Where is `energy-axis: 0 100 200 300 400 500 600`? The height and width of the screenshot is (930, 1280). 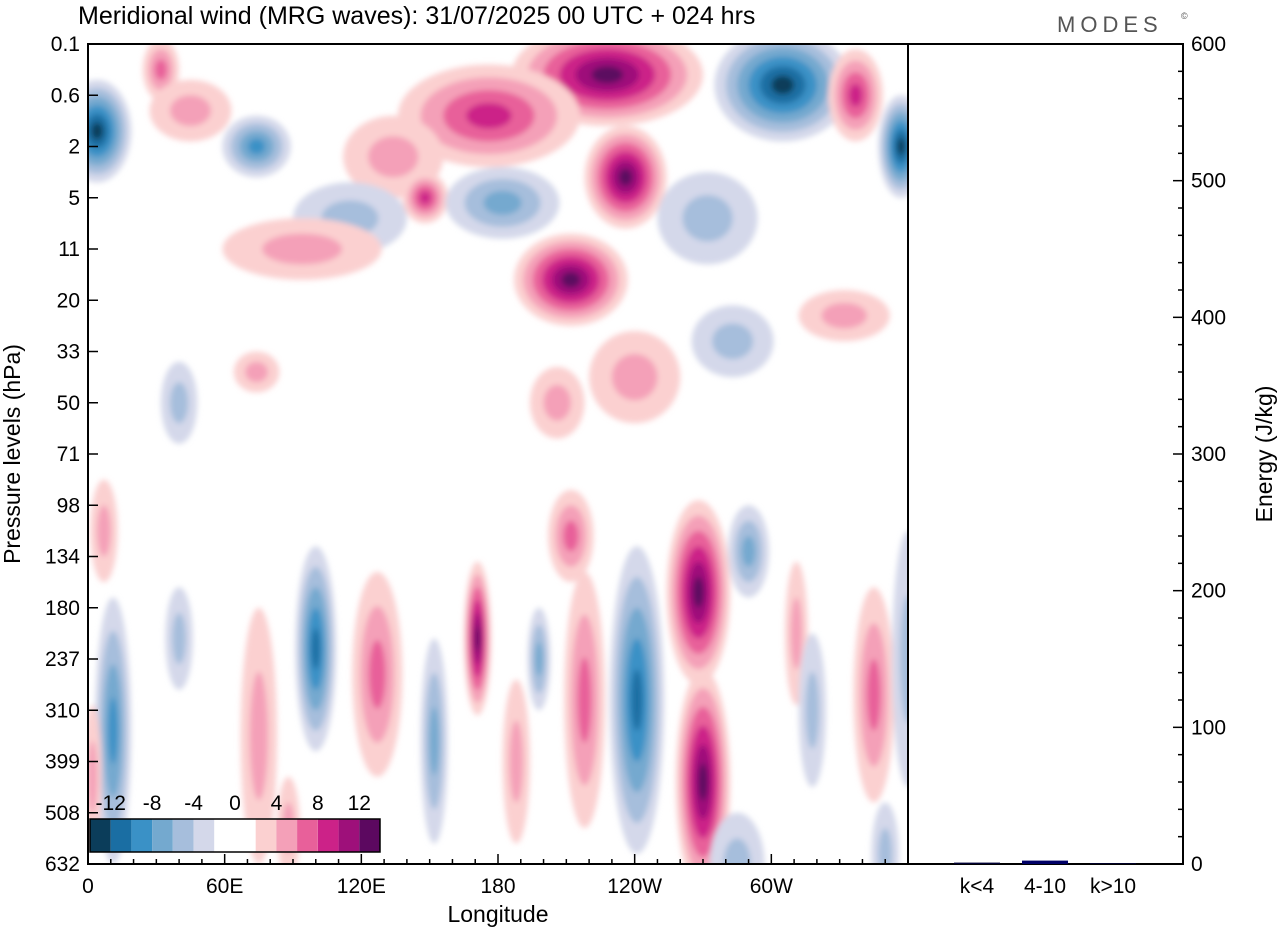
energy-axis: 0 100 200 300 400 500 600 is located at coordinates (1199, 454).